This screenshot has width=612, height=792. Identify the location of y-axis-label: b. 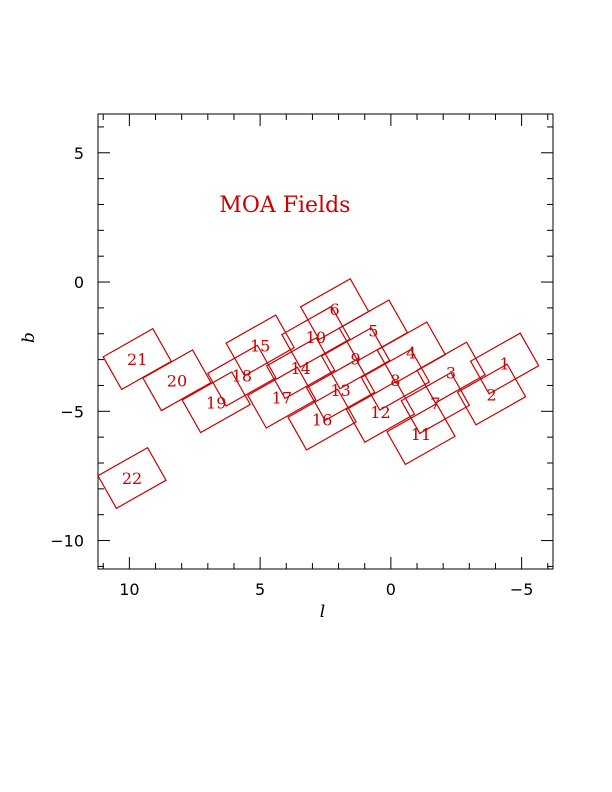
(29, 337).